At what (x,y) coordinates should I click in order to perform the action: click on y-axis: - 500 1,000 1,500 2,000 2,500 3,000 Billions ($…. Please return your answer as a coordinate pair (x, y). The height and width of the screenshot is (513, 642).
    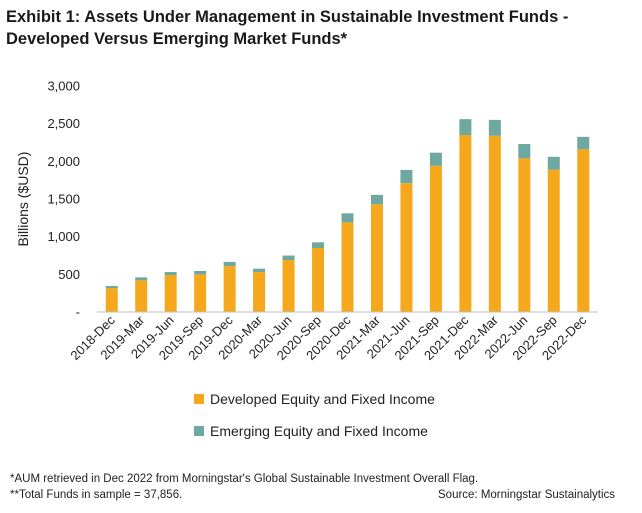
    Looking at the image, I should click on (47, 199).